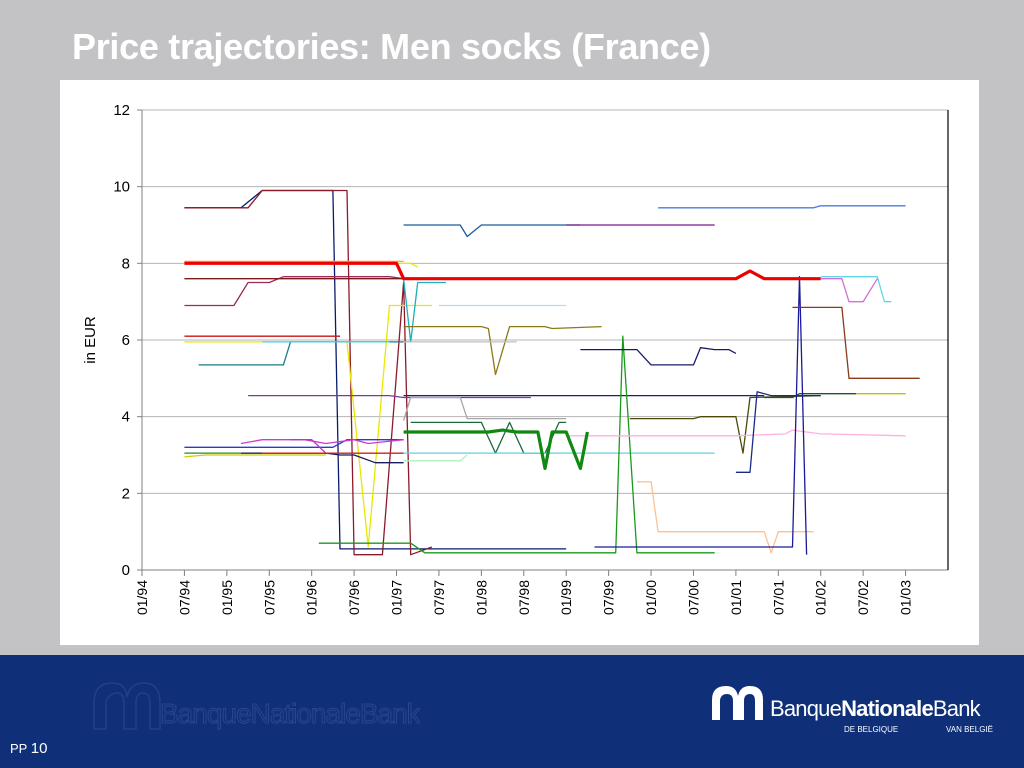 This screenshot has width=1024, height=768. I want to click on y-tick-label: 0, so click(126, 570).